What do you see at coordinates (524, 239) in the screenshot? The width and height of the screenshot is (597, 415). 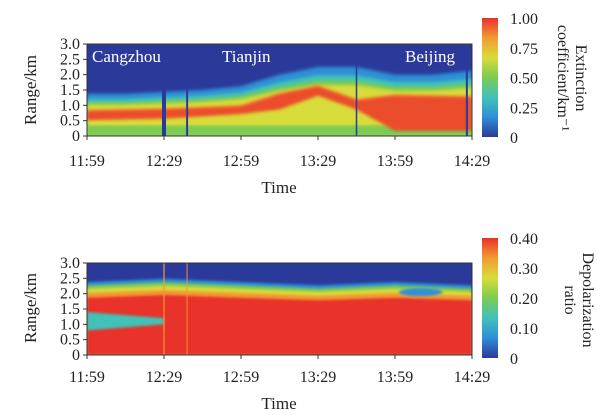 I see `colorbar-tick-label: 0.40` at bounding box center [524, 239].